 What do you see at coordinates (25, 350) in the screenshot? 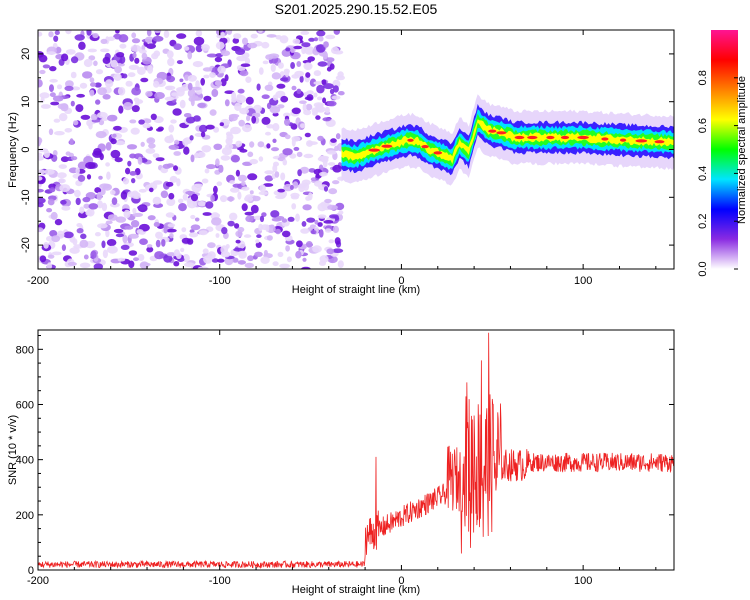
I see `snr-y-tick-label: 800` at bounding box center [25, 350].